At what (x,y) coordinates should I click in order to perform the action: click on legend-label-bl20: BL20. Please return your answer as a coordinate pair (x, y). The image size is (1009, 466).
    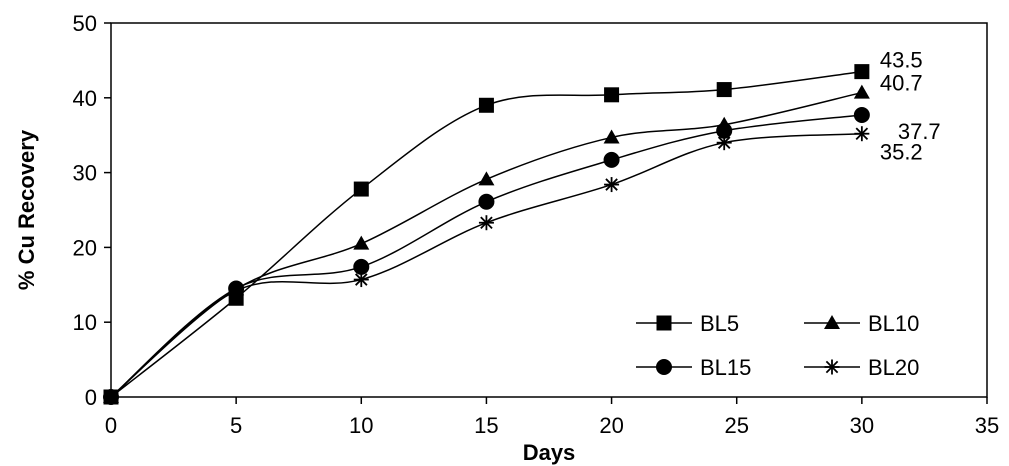
    Looking at the image, I should click on (893, 367).